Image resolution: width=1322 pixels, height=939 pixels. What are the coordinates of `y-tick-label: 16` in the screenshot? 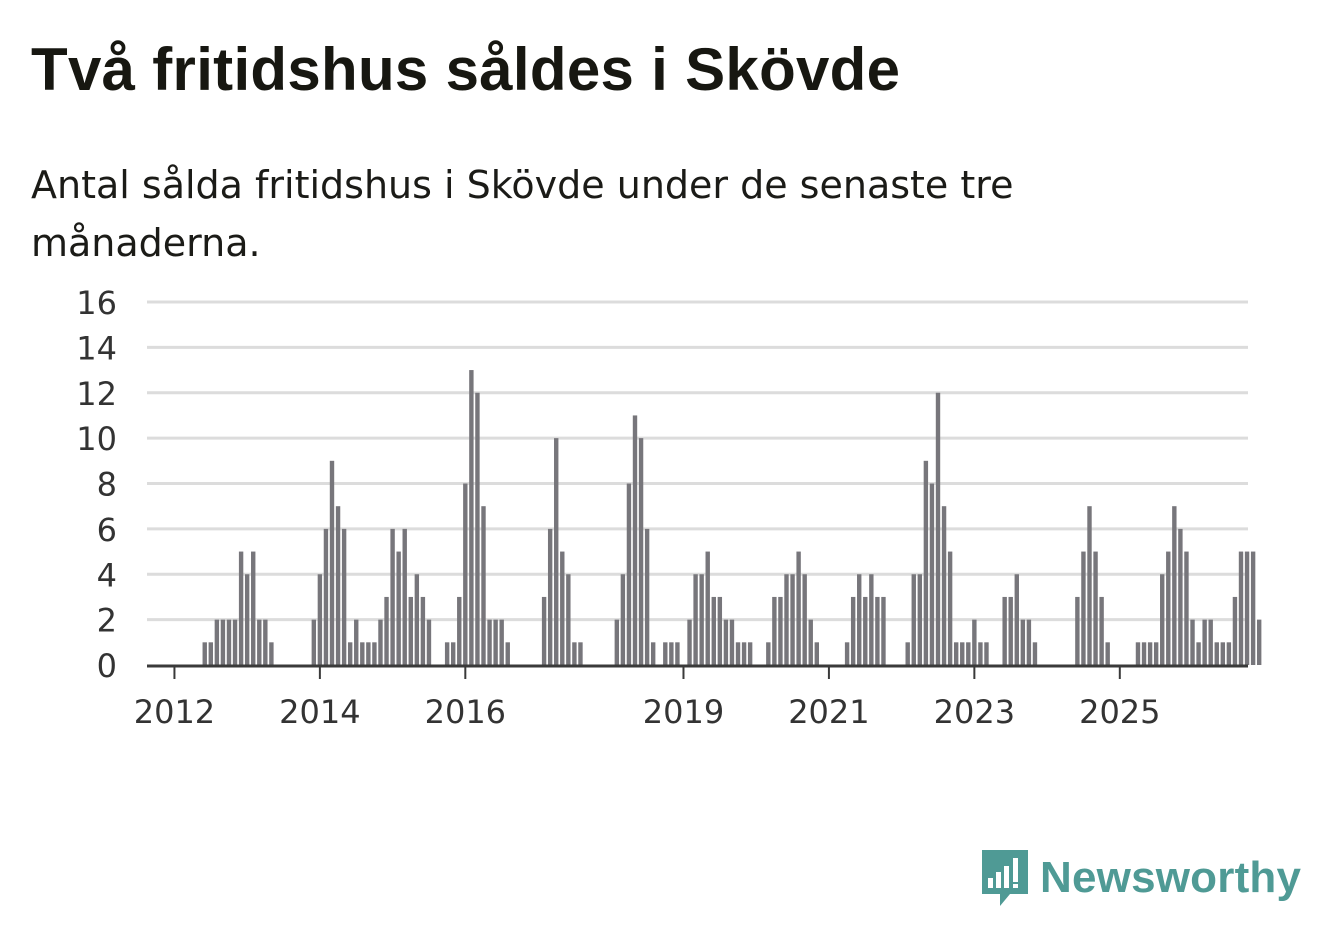 It's located at (96, 303).